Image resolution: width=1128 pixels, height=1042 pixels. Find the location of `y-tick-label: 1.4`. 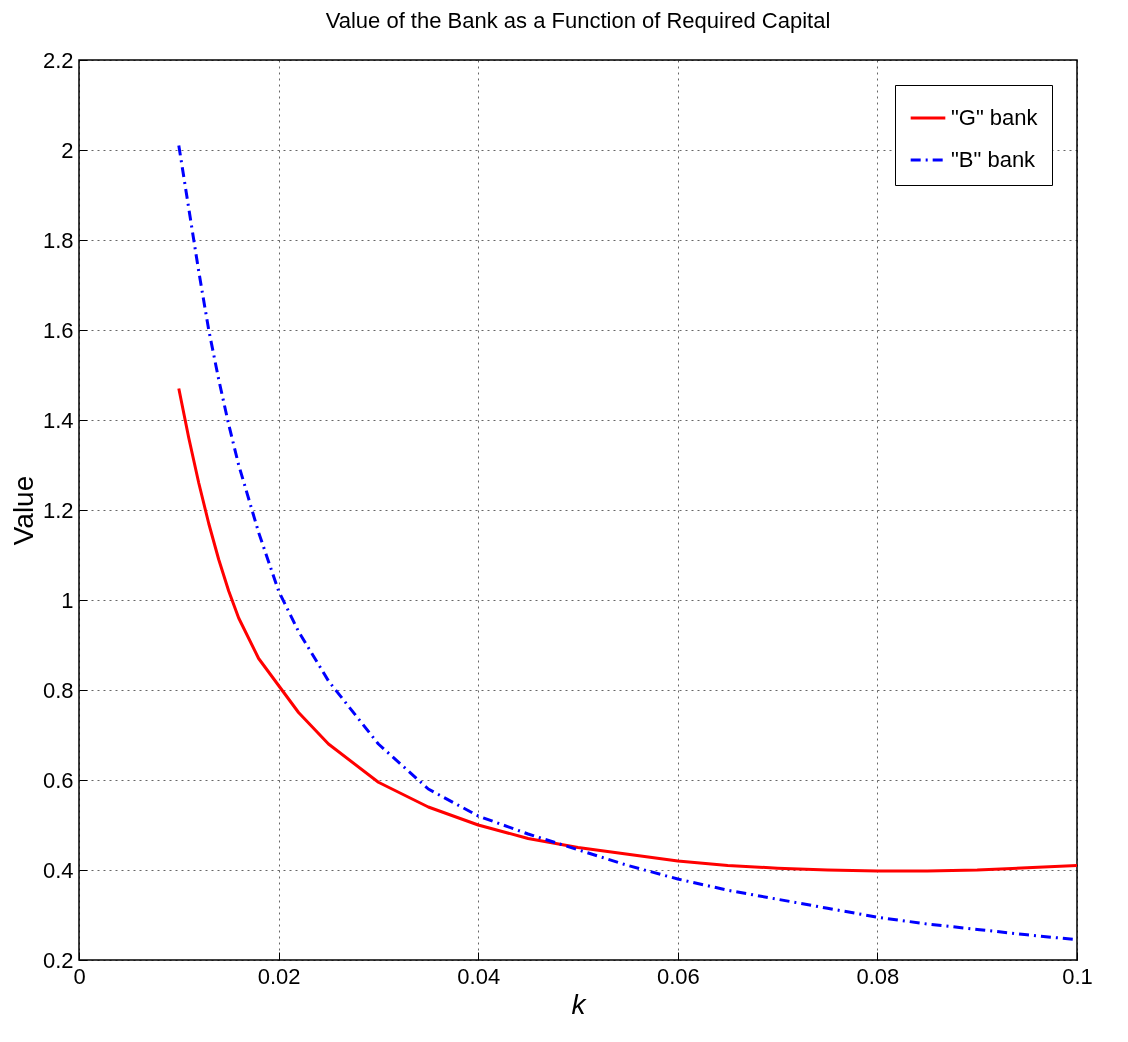

y-tick-label: 1.4 is located at coordinates (58, 420).